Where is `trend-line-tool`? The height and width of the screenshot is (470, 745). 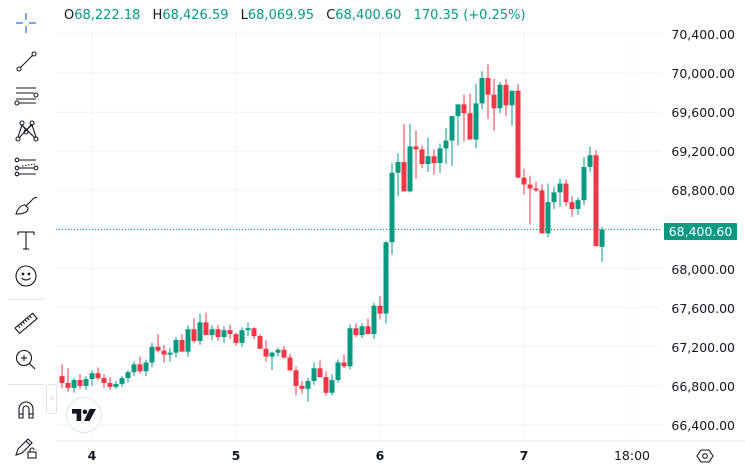 trend-line-tool is located at coordinates (26, 61).